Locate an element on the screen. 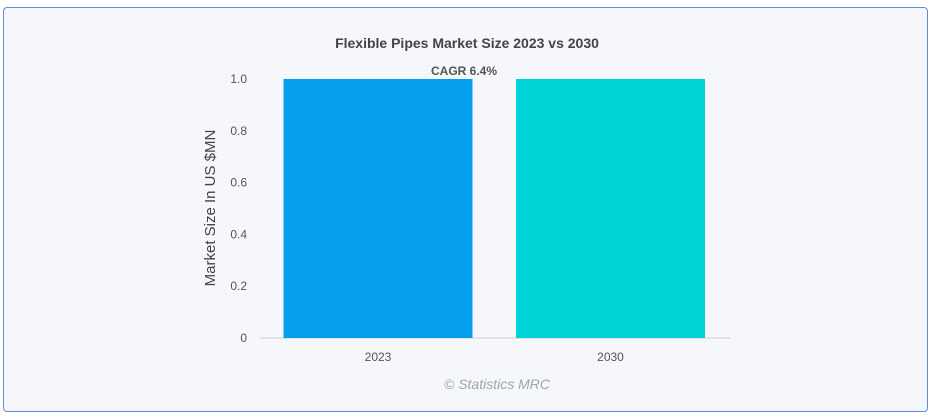 This screenshot has height=420, width=935. bar-2030 is located at coordinates (610, 208).